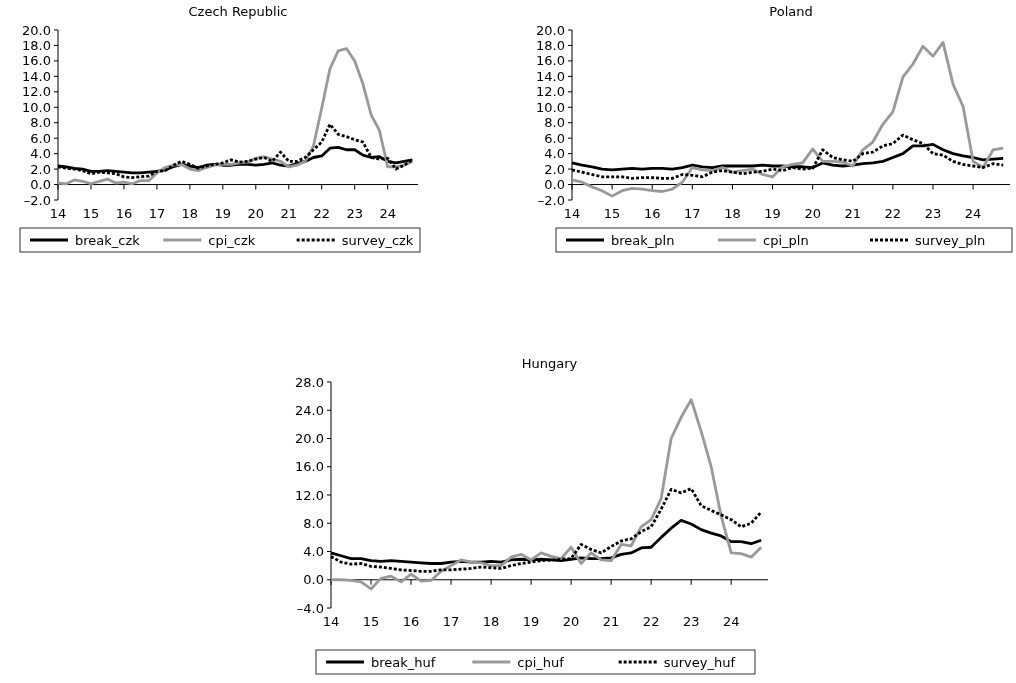  I want to click on legend-label: break_czk, so click(108, 240).